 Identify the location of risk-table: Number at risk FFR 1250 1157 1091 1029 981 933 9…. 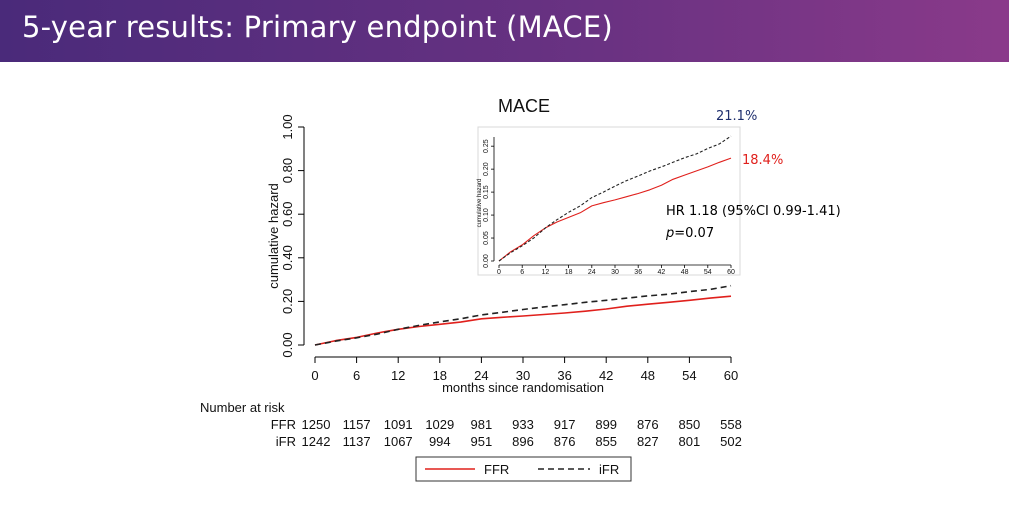
(471, 424).